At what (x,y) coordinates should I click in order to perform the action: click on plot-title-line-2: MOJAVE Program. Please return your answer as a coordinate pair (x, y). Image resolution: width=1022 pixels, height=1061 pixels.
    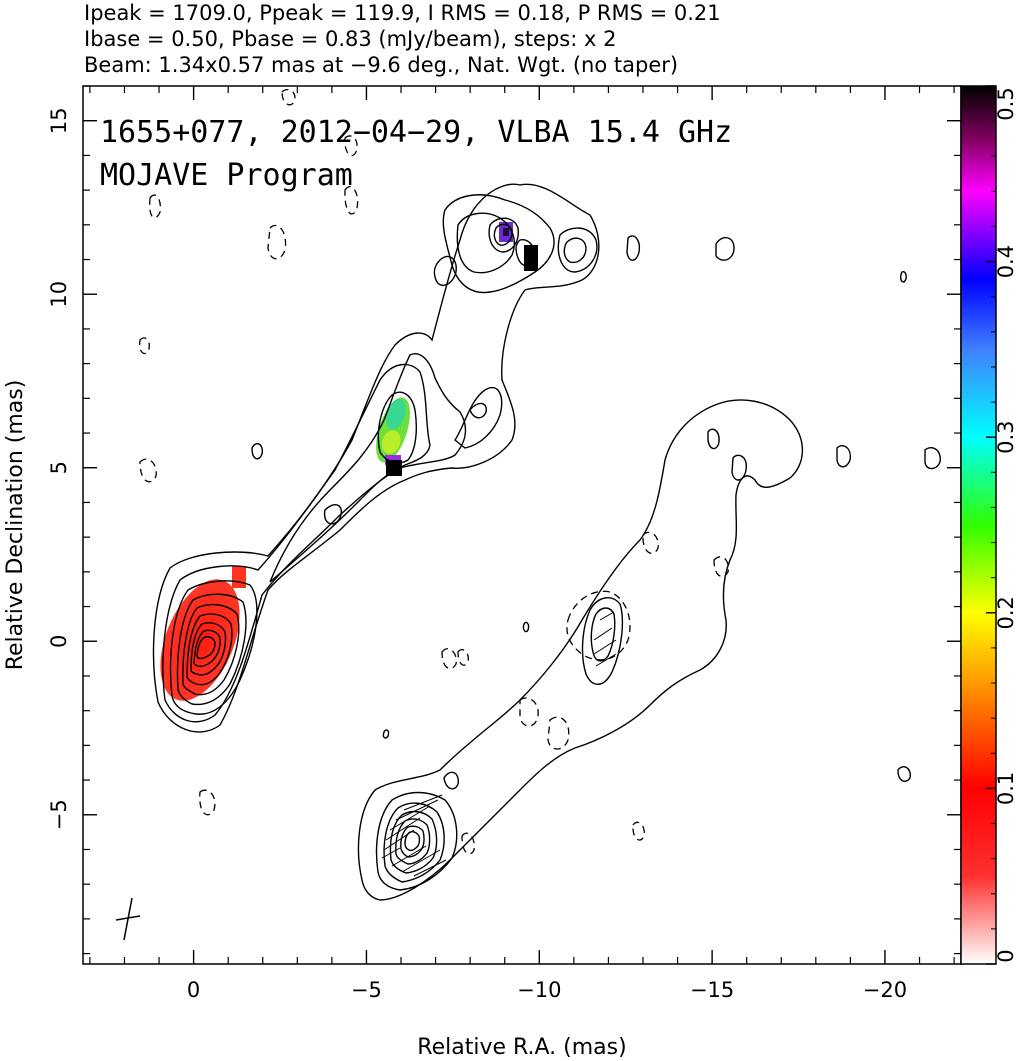
    Looking at the image, I should click on (226, 175).